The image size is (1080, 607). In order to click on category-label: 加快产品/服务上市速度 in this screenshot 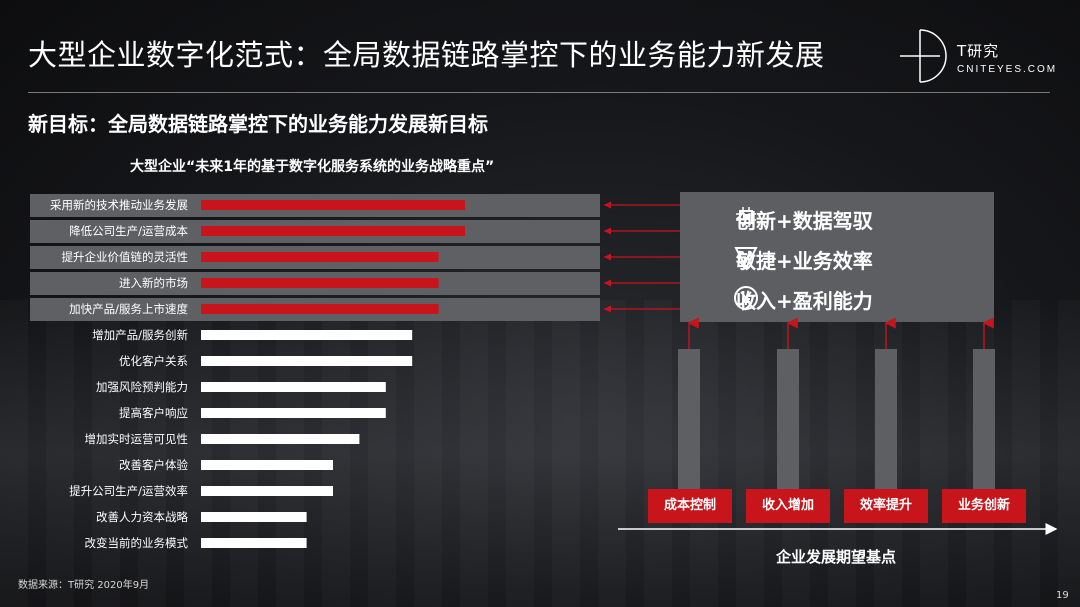, I will do `click(128, 309)`.